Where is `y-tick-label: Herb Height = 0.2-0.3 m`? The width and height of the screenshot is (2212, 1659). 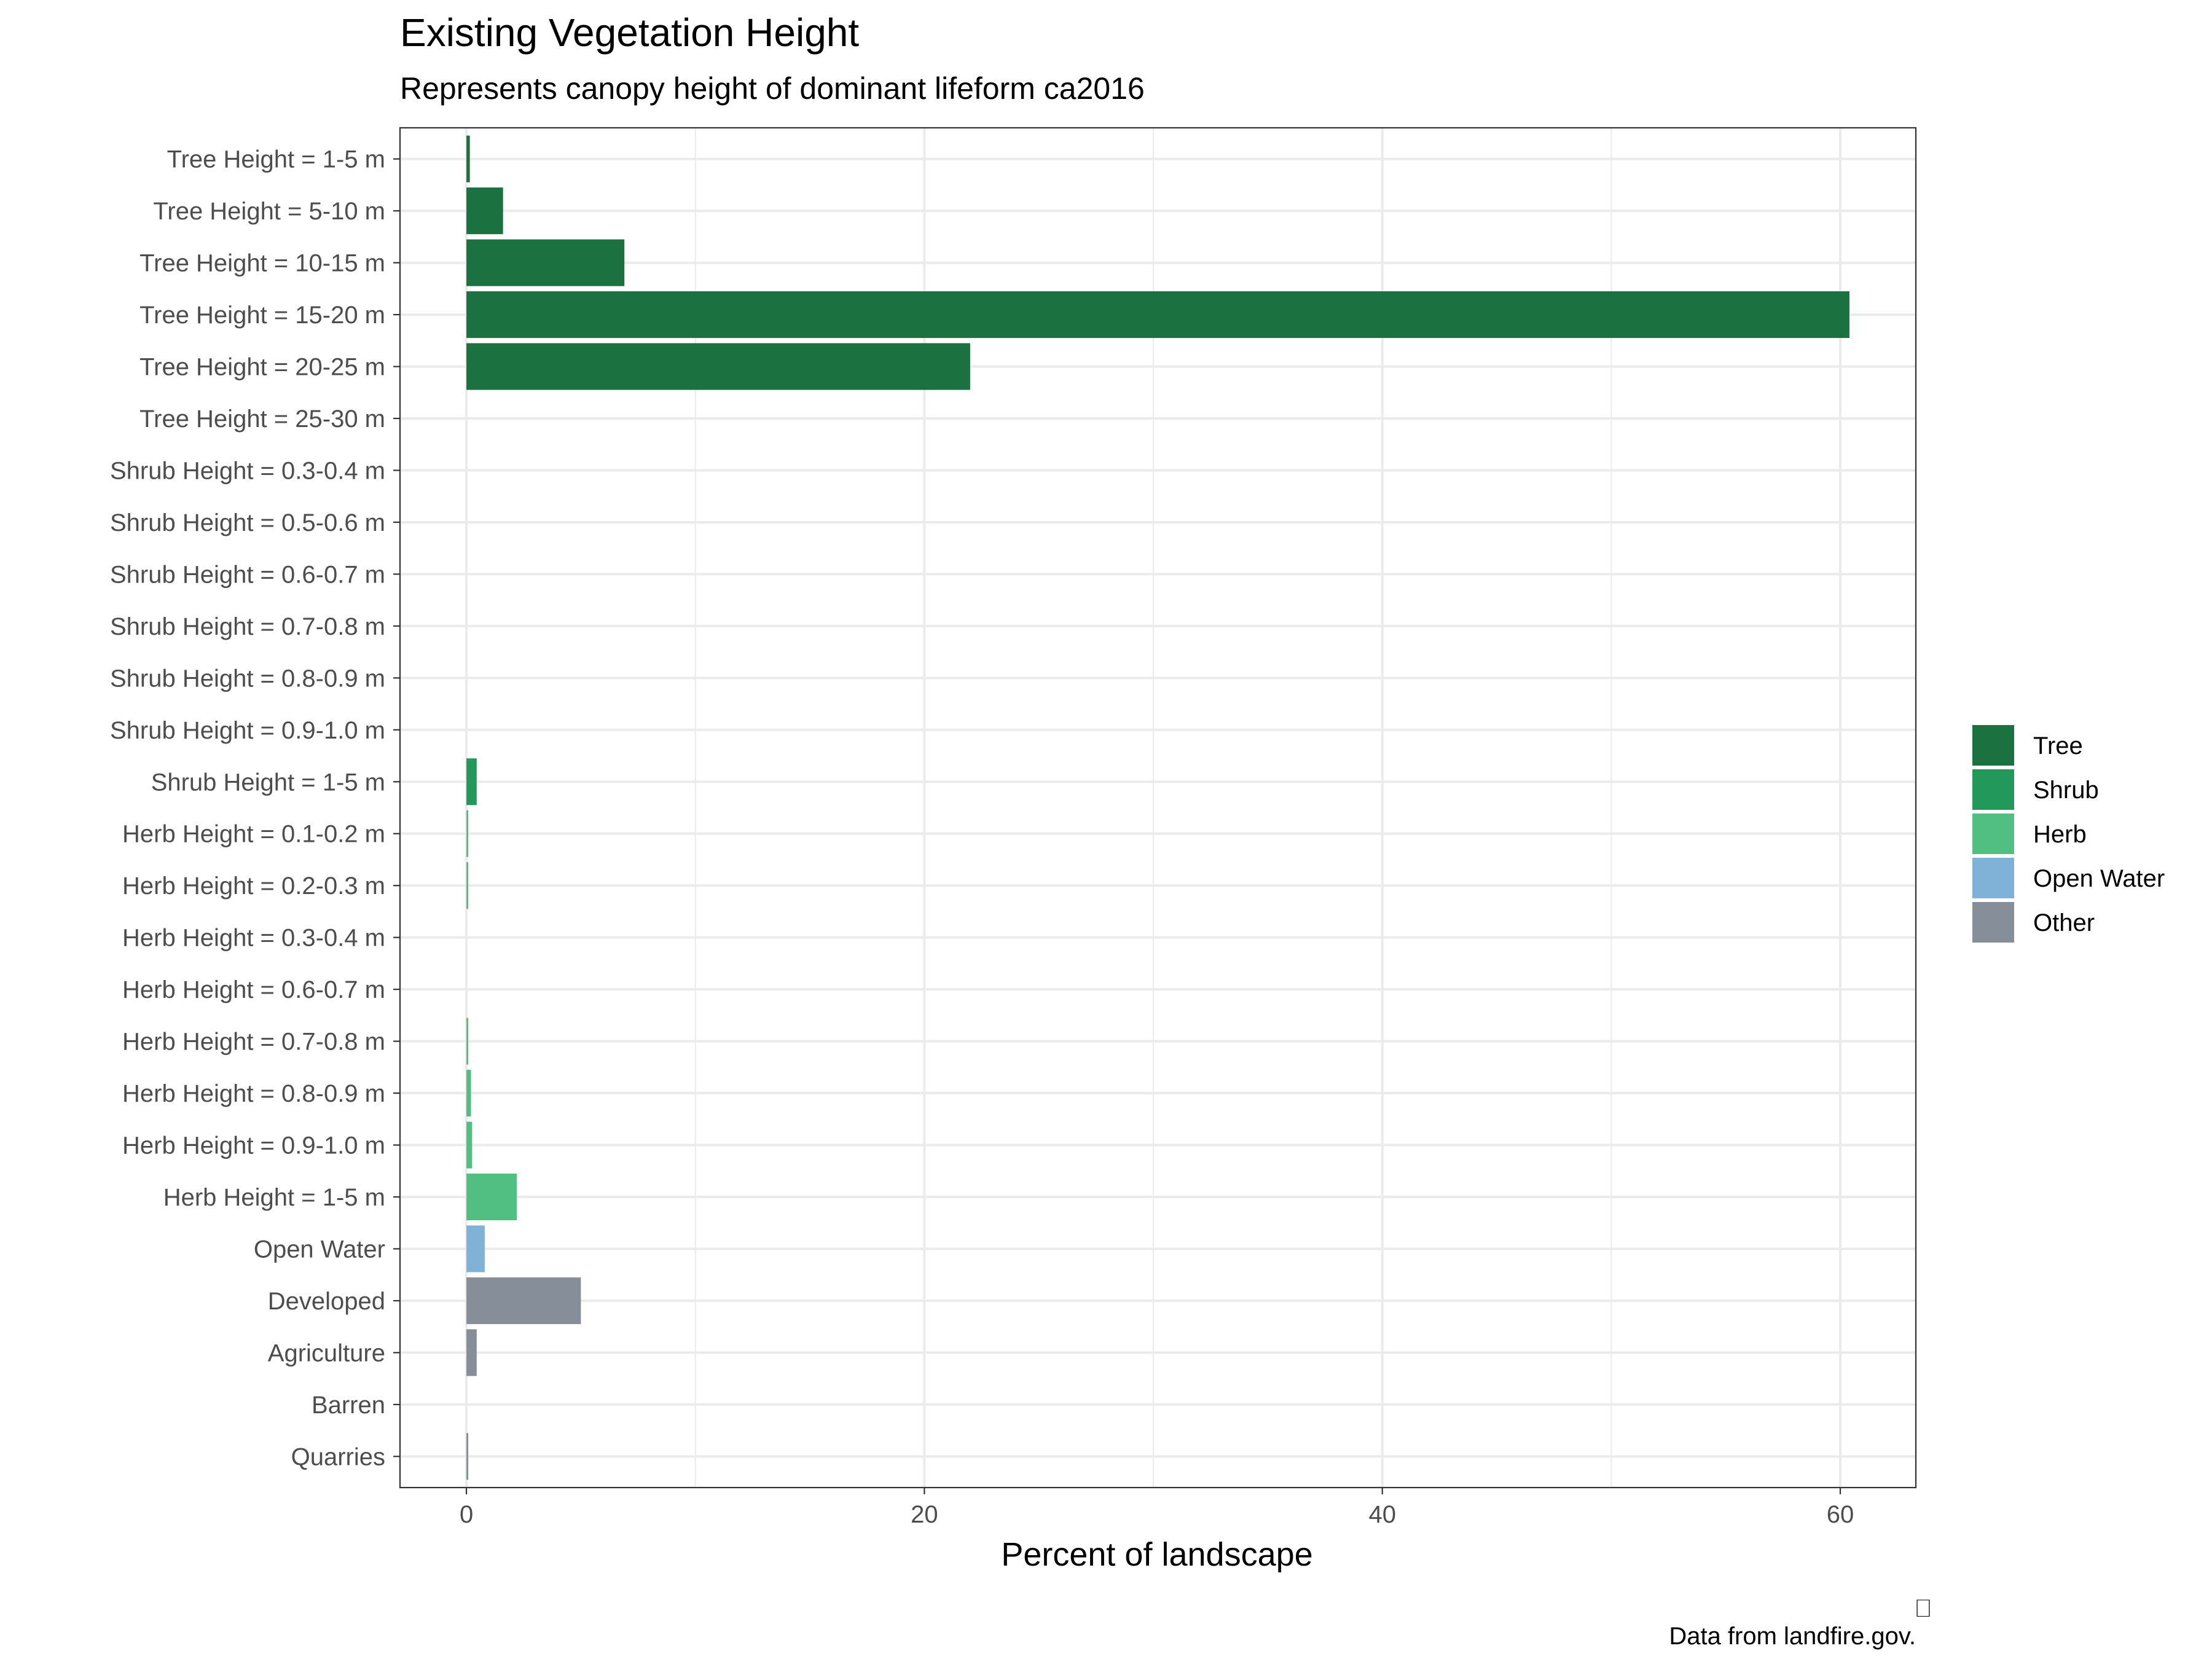
y-tick-label: Herb Height = 0.2-0.3 m is located at coordinates (253, 886).